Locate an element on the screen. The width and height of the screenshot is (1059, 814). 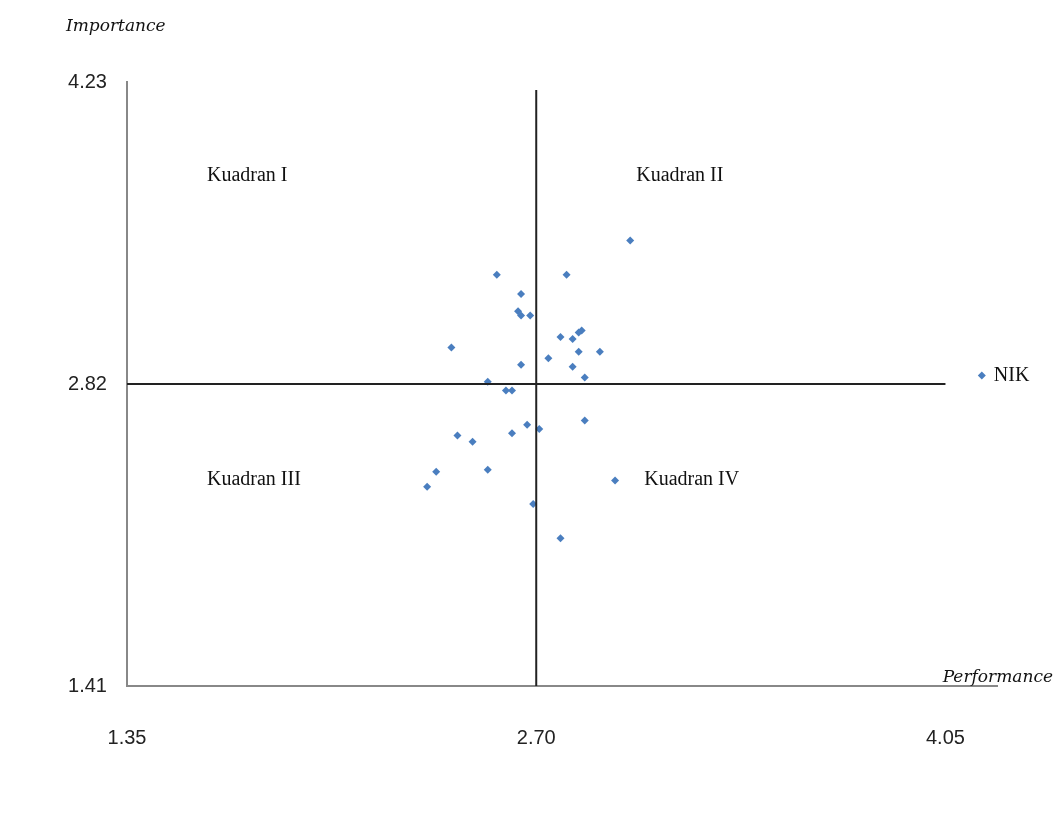
annotation: Kuadran IV is located at coordinates (692, 478).